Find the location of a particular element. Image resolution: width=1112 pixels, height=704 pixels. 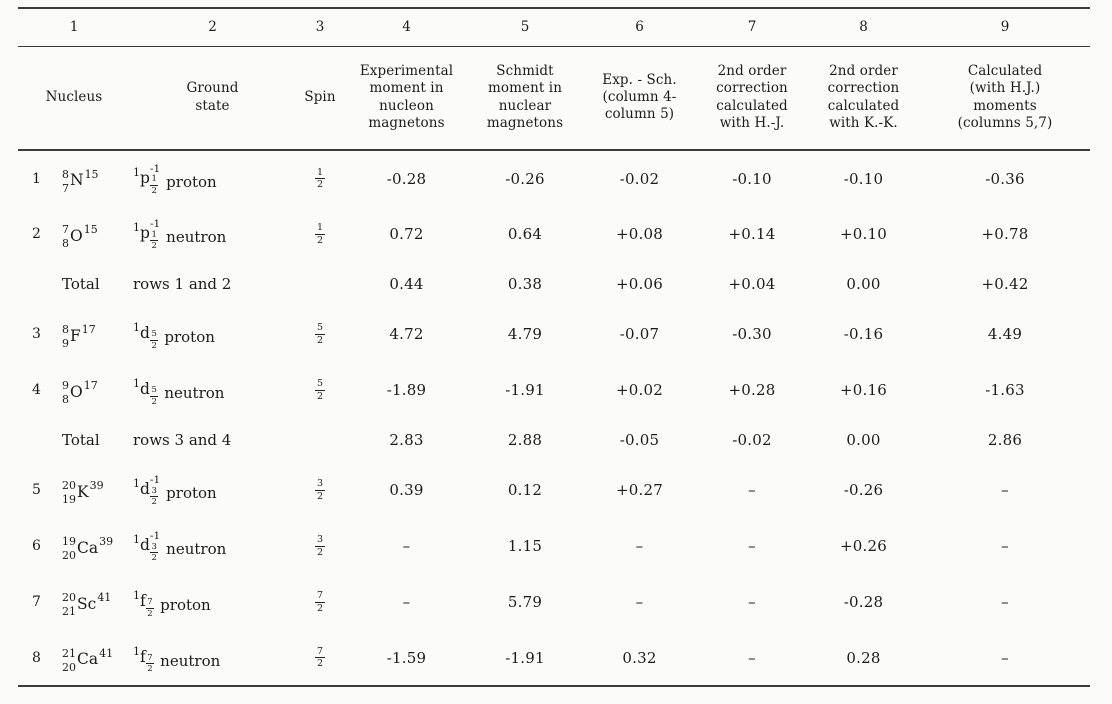

orbital-scripts: -1 3 2 is located at coordinates (154, 547).